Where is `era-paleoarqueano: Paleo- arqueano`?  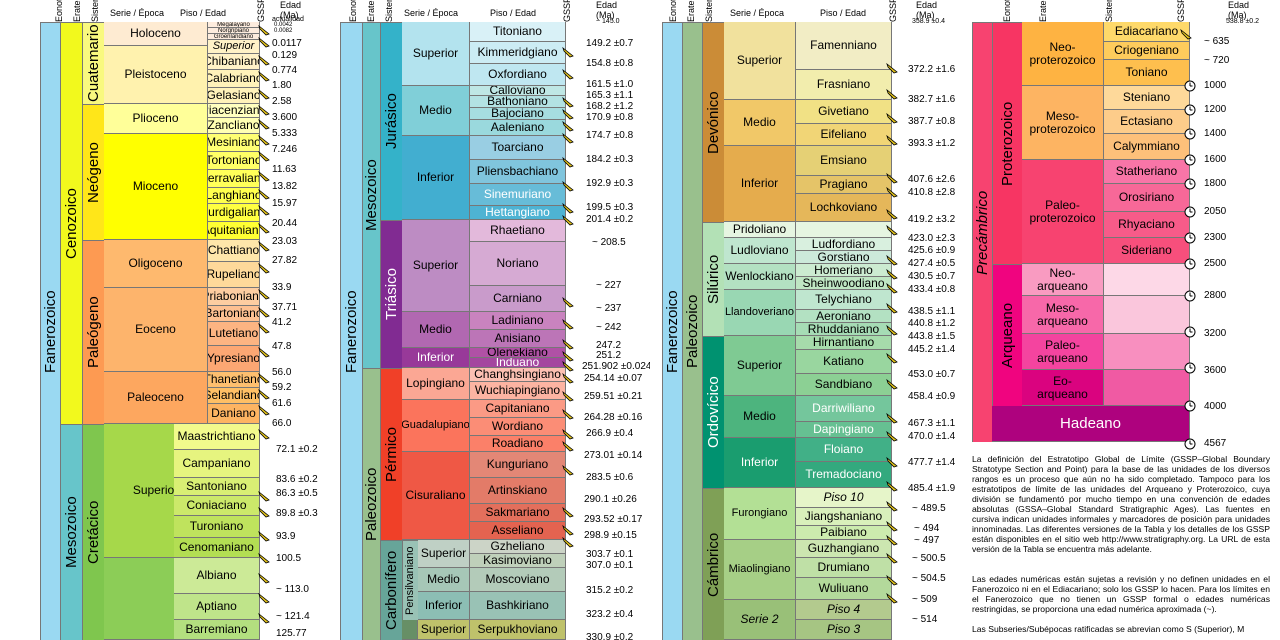
era-paleoarqueano: Paleo- arqueano is located at coordinates (1063, 352).